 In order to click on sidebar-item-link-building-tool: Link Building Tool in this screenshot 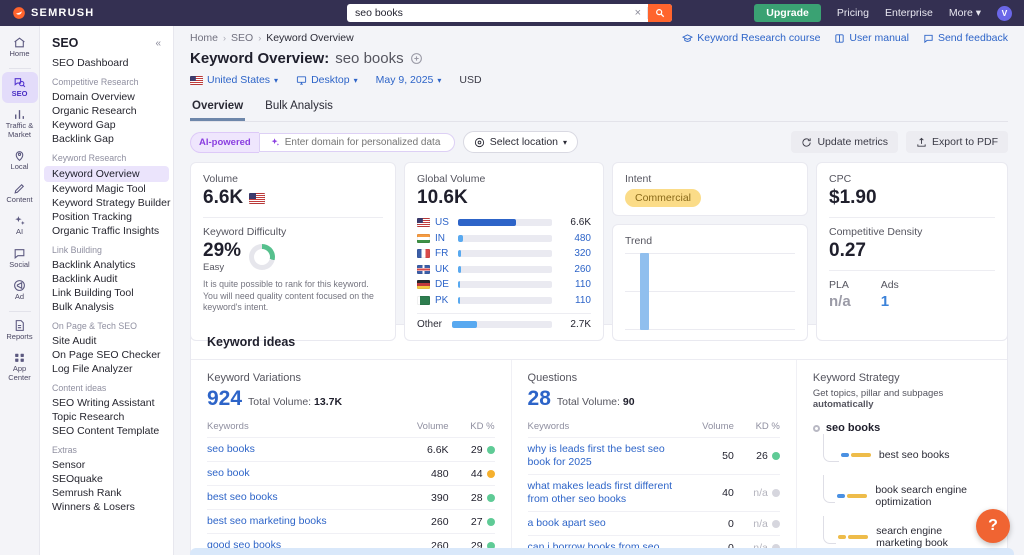, I will do `click(93, 293)`.